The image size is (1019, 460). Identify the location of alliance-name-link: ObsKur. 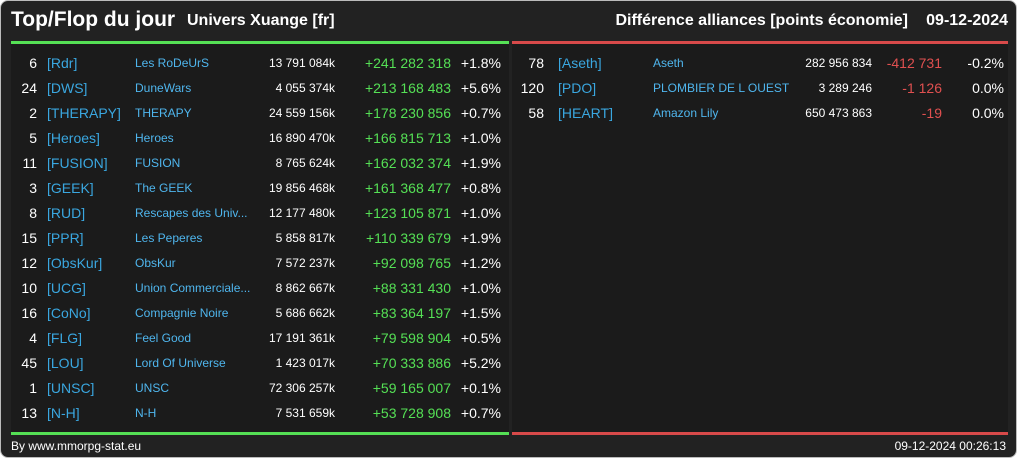
(155, 263).